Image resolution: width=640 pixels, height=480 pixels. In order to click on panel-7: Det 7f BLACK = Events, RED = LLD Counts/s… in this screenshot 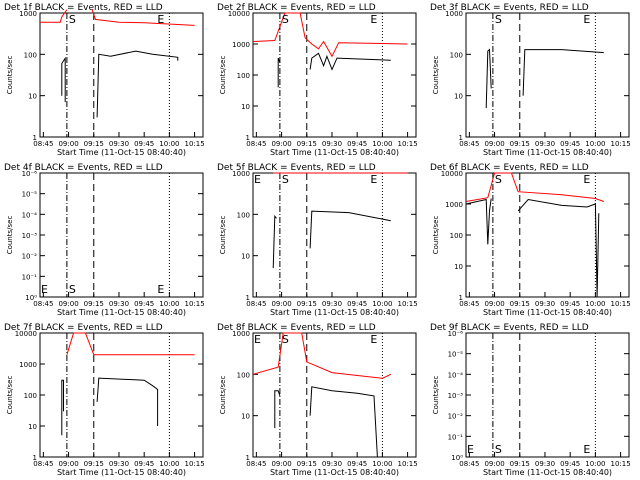, I will do `click(104, 400)`.